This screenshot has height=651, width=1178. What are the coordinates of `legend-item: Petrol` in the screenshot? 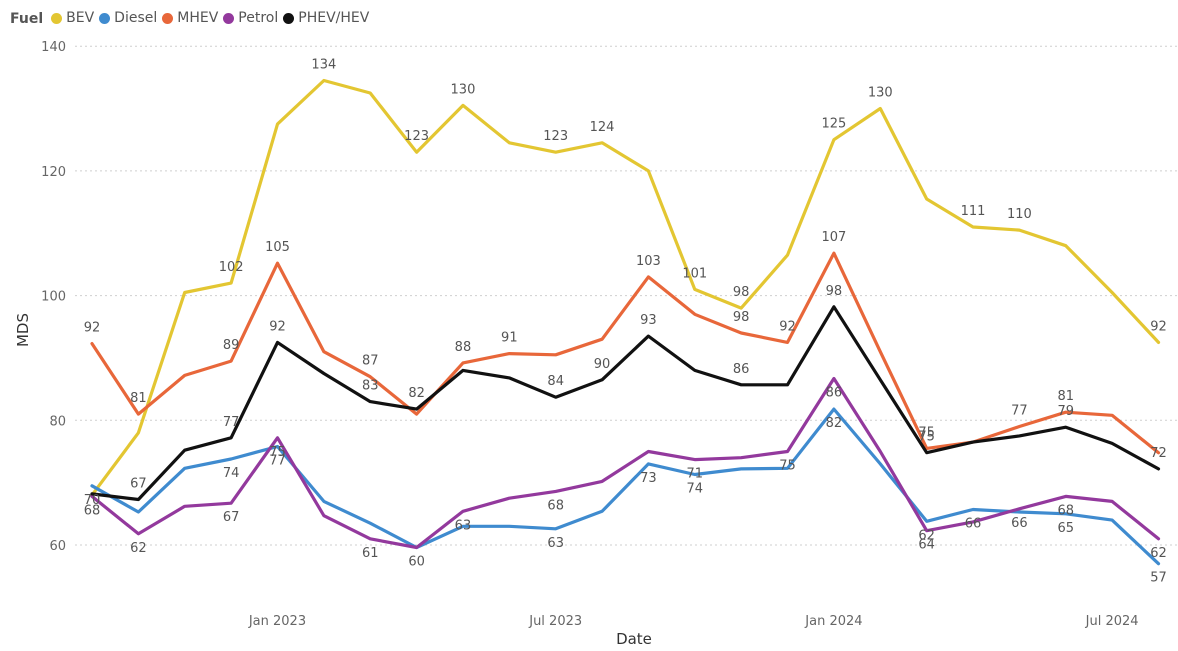 It's located at (250, 18).